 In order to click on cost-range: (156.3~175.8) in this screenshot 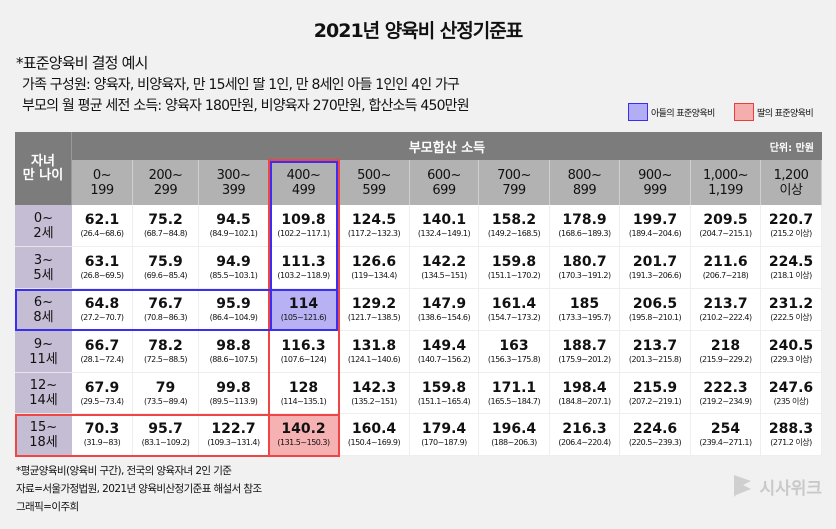, I will do `click(514, 359)`.